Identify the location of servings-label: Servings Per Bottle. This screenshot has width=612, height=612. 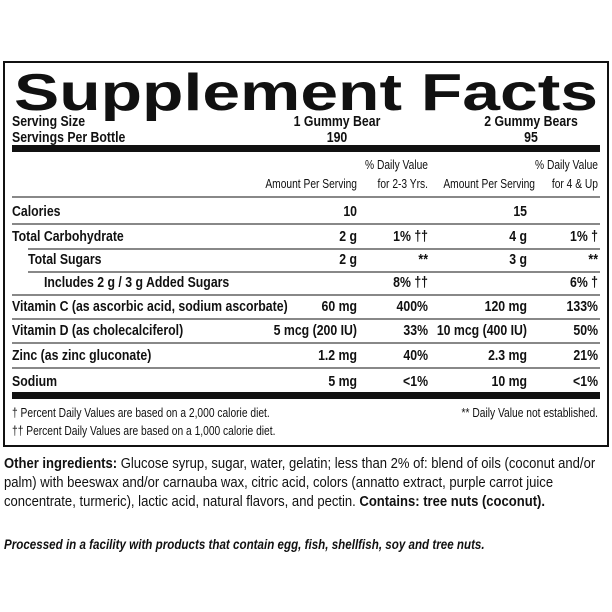
(69, 137).